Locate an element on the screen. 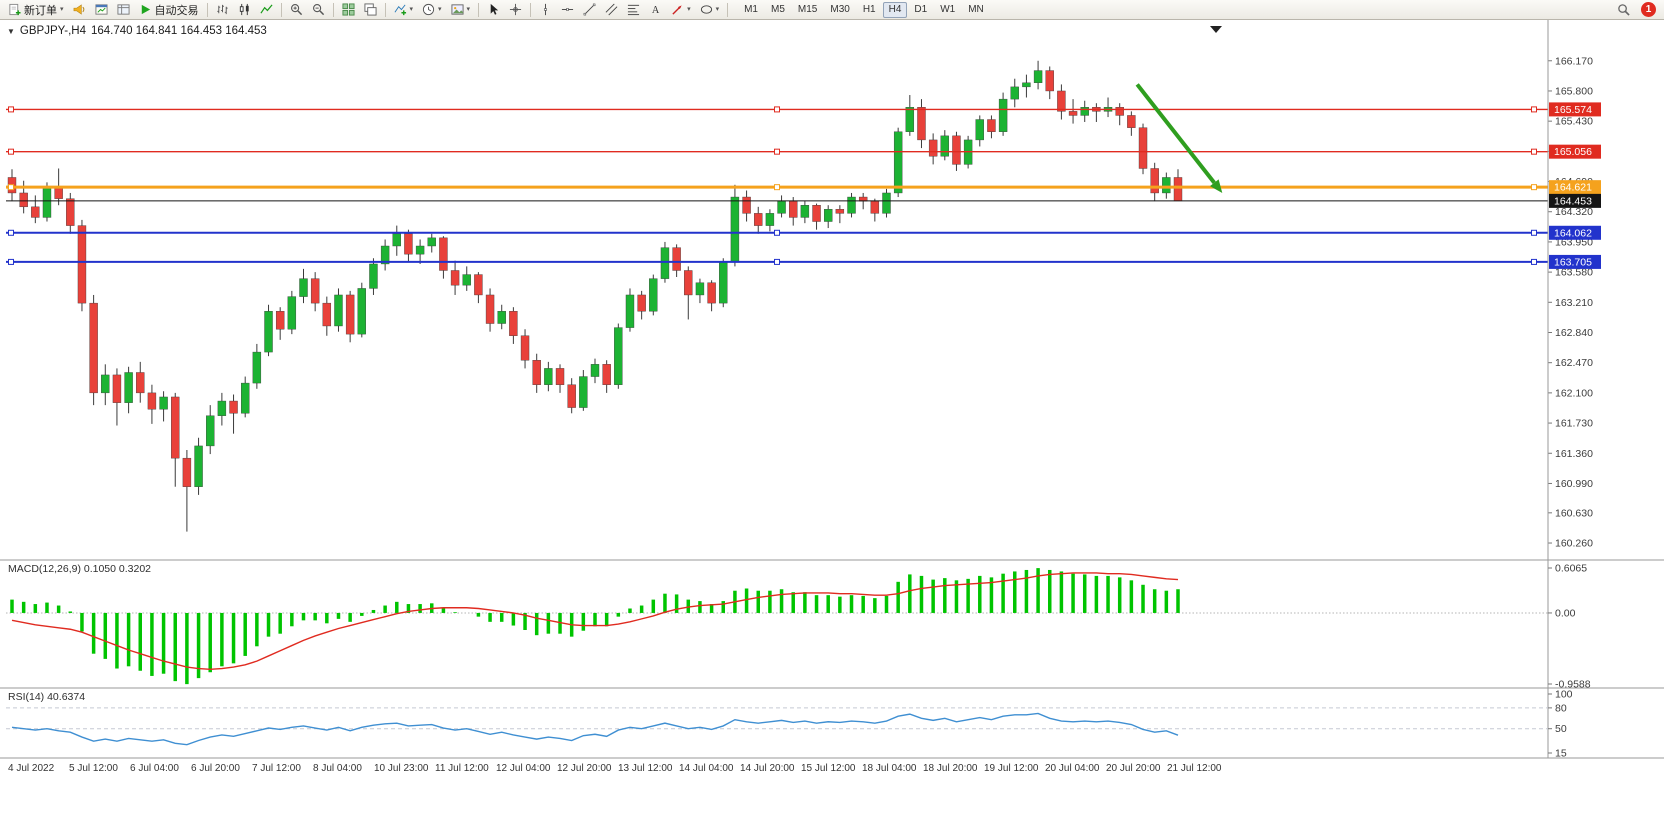  trend-arrow-annotation is located at coordinates (1179, 138).